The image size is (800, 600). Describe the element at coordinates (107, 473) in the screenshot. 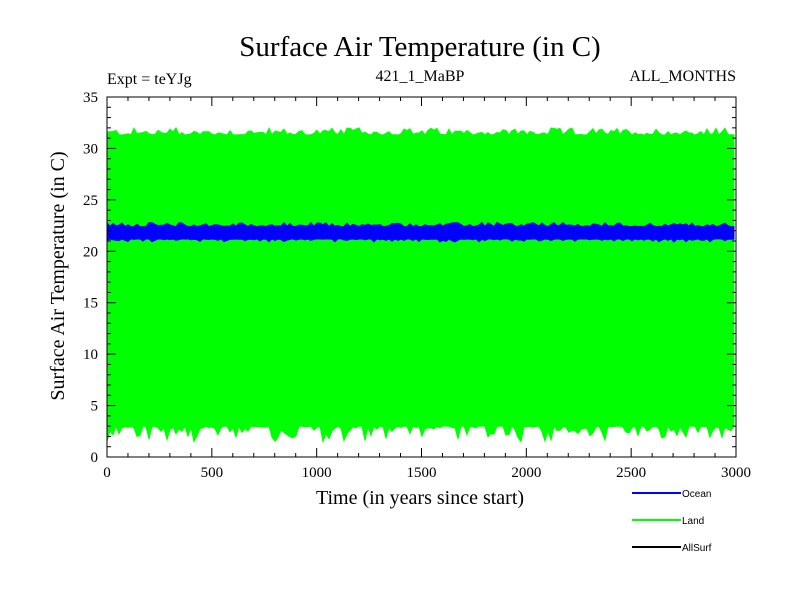

I see `x-tick-label: 0` at that location.